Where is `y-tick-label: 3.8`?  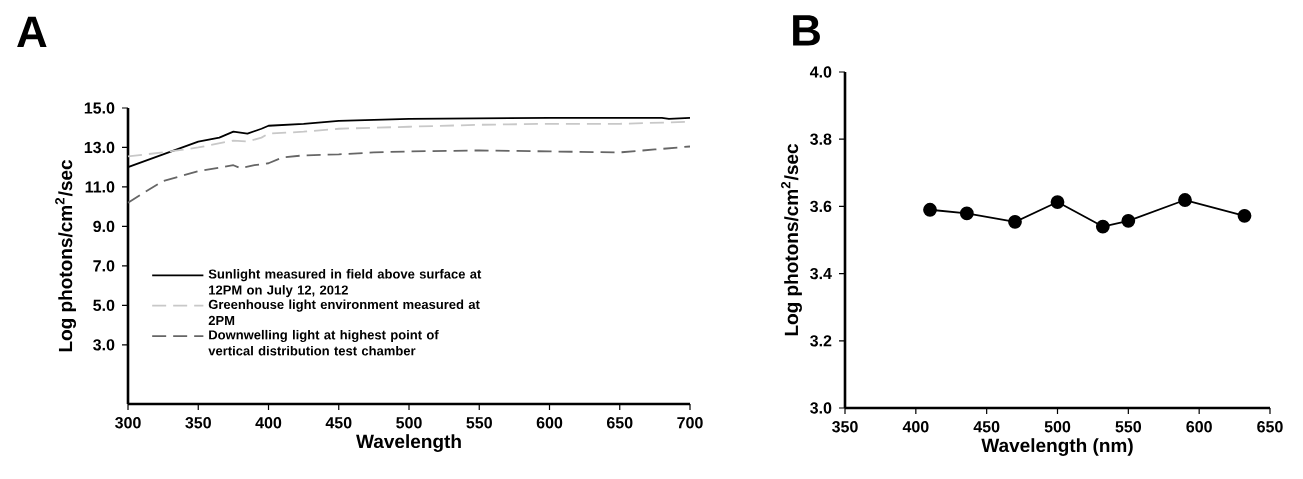 y-tick-label: 3.8 is located at coordinates (821, 139).